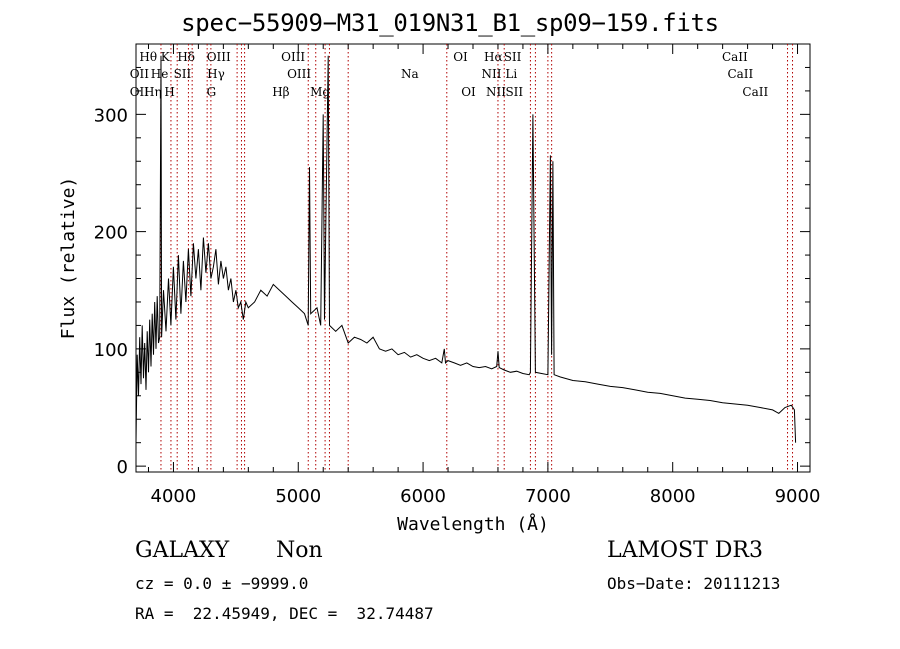 The width and height of the screenshot is (900, 649). What do you see at coordinates (284, 613) in the screenshot?
I see `coords-readout: RA = 22.45949, DEC = 32.74487` at bounding box center [284, 613].